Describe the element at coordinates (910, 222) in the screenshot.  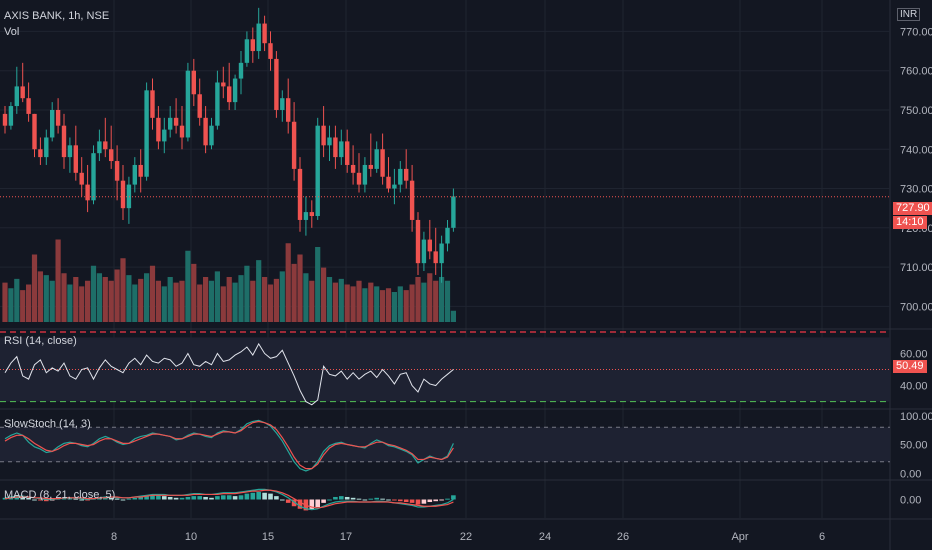
I see `countdown-badge: 14:10` at that location.